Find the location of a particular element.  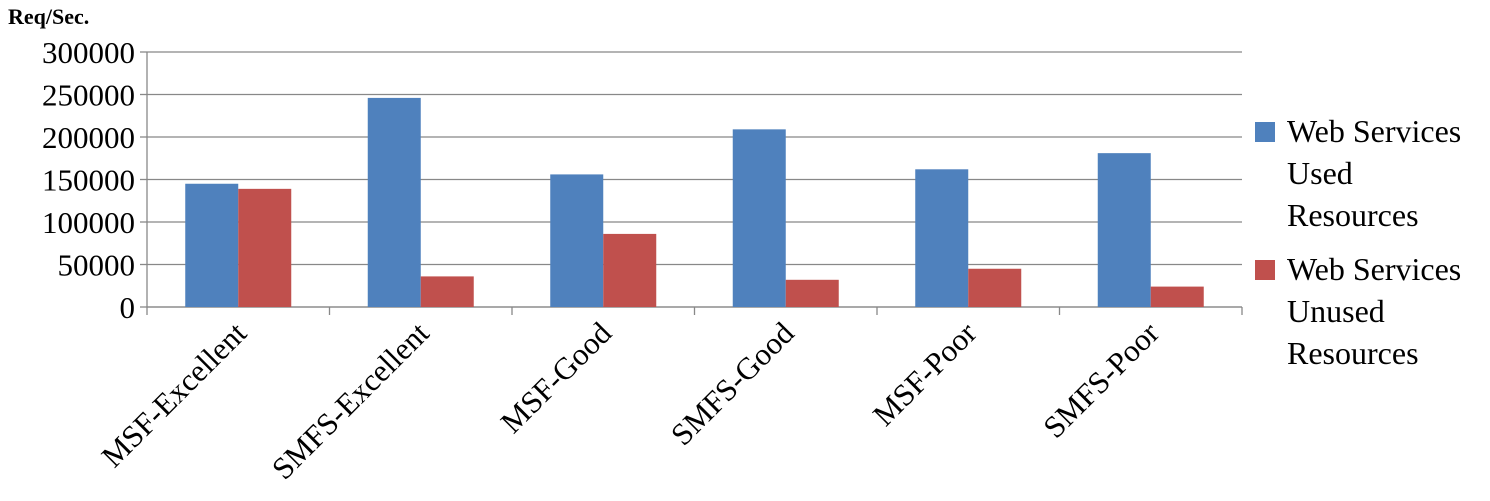

y-tick-label: 50000 is located at coordinates (97, 265).